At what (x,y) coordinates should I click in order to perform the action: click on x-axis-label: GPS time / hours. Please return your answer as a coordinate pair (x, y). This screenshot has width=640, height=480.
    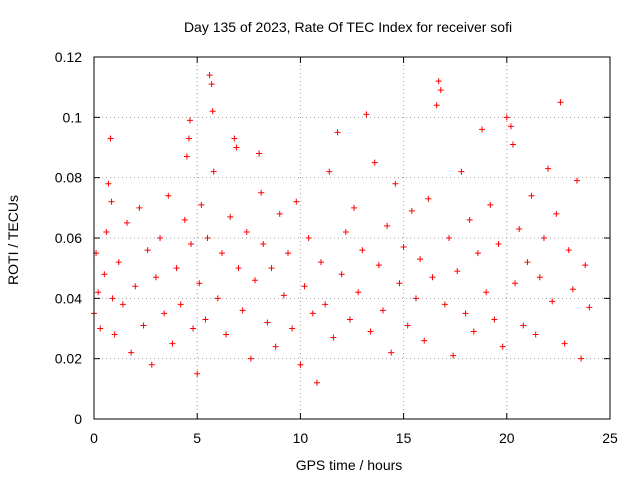
    Looking at the image, I should click on (349, 465).